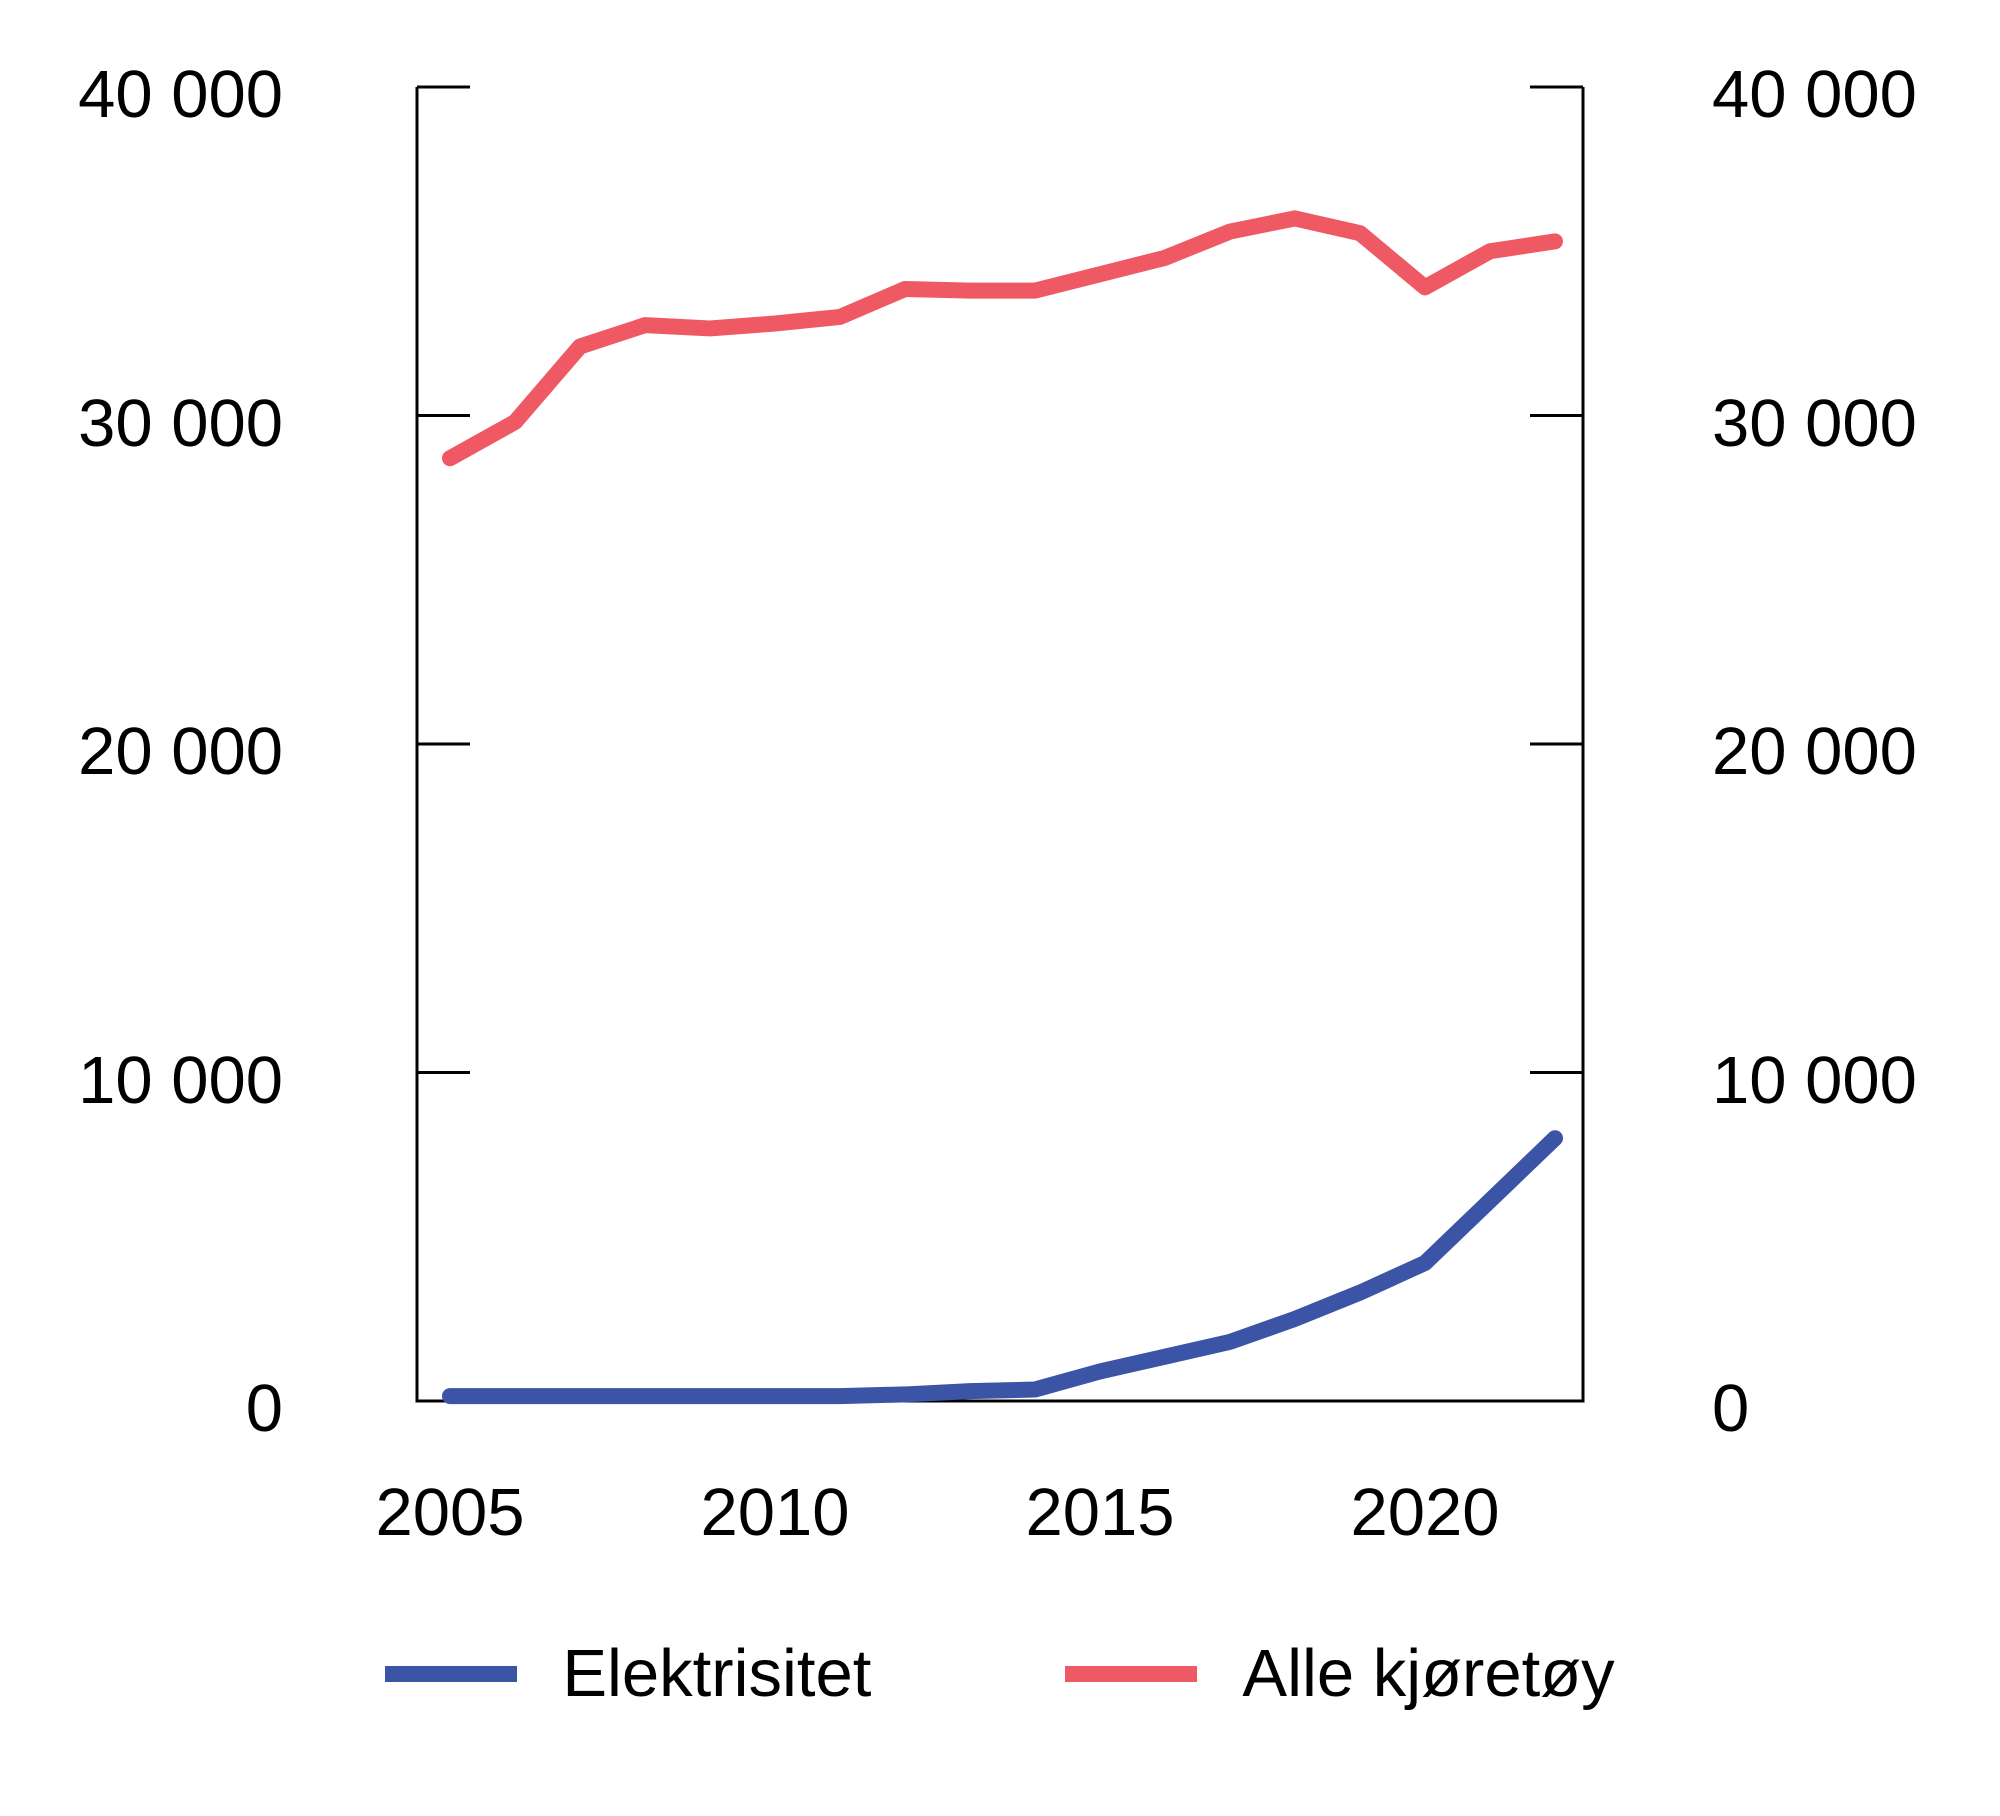 This screenshot has height=1816, width=2000. Describe the element at coordinates (1814, 1080) in the screenshot. I see `y-axis-right-label: 10 000` at that location.